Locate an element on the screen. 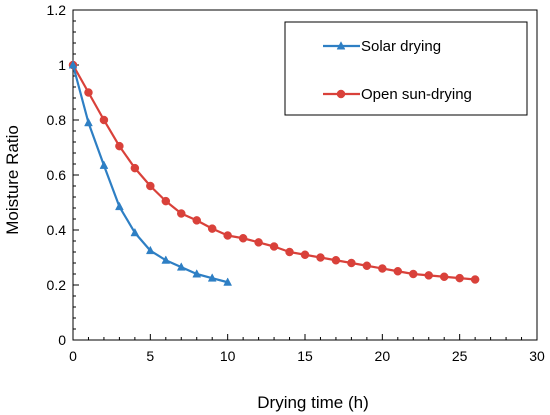 The height and width of the screenshot is (415, 550). legend: Solar drying Open sun-drying is located at coordinates (406, 68).